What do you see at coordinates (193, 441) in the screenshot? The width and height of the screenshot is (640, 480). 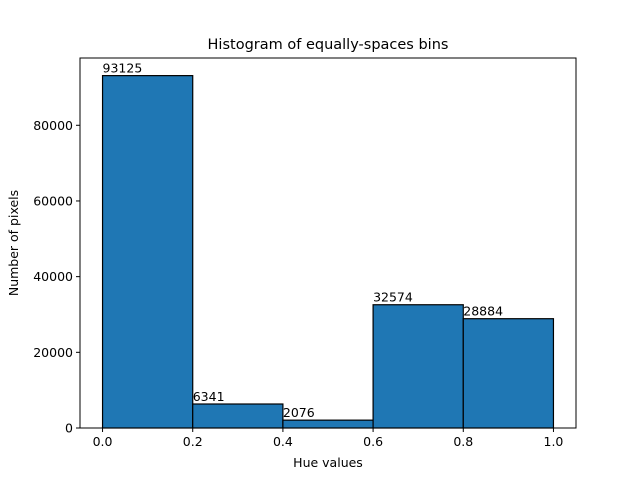 I see `x-tick-label-2: 0.2` at bounding box center [193, 441].